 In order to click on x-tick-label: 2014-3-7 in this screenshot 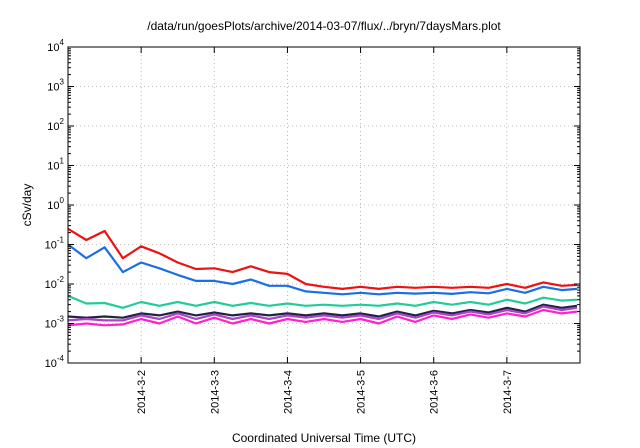, I will do `click(508, 392)`.